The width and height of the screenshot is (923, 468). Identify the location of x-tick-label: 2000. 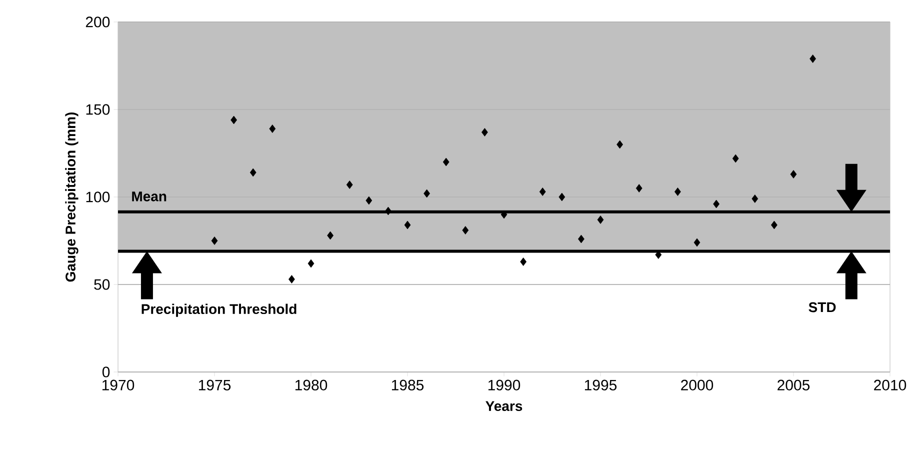
(697, 385).